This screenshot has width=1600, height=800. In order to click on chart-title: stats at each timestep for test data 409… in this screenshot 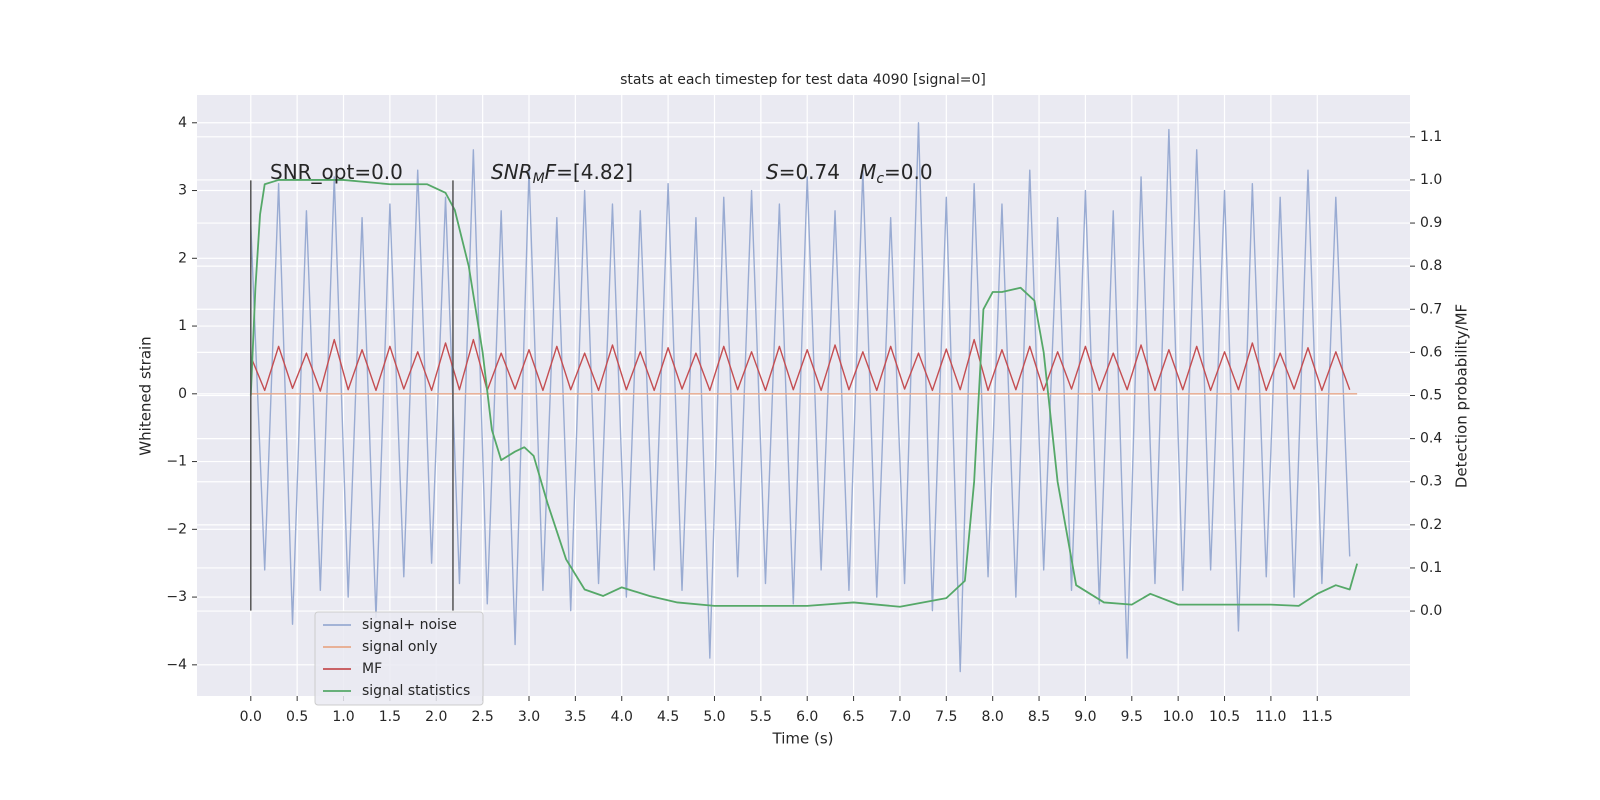, I will do `click(803, 80)`.